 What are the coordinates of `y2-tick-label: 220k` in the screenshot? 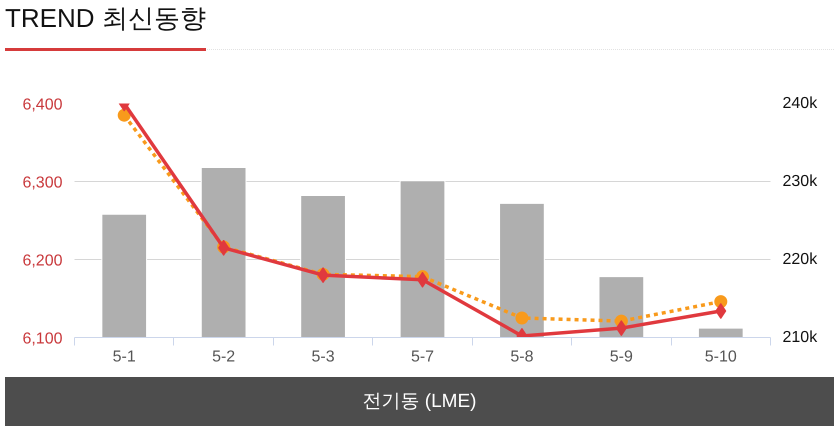 It's located at (800, 259).